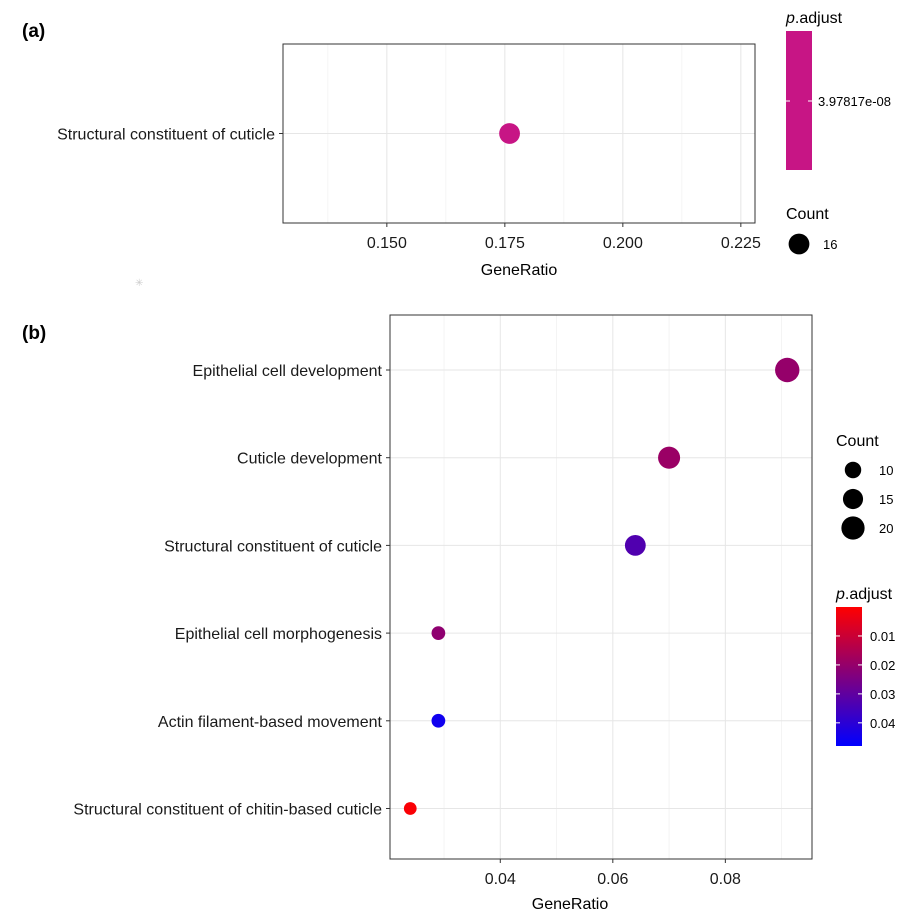 The width and height of the screenshot is (914, 915). Describe the element at coordinates (500, 879) in the screenshot. I see `x-tick-label: 0.04` at that location.